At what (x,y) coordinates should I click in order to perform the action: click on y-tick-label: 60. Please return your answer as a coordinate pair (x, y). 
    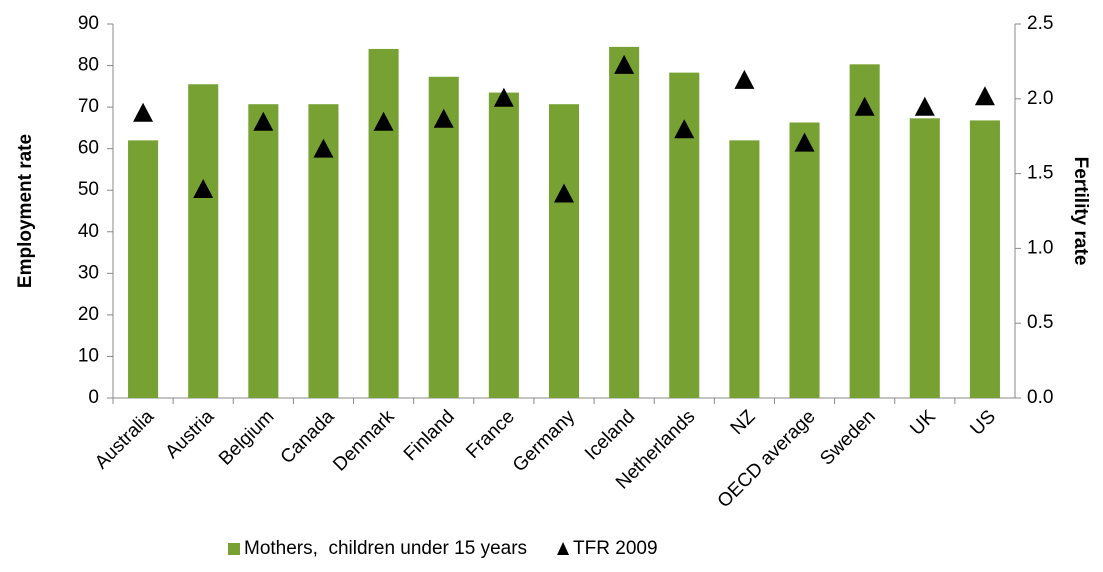
    Looking at the image, I should click on (88, 148).